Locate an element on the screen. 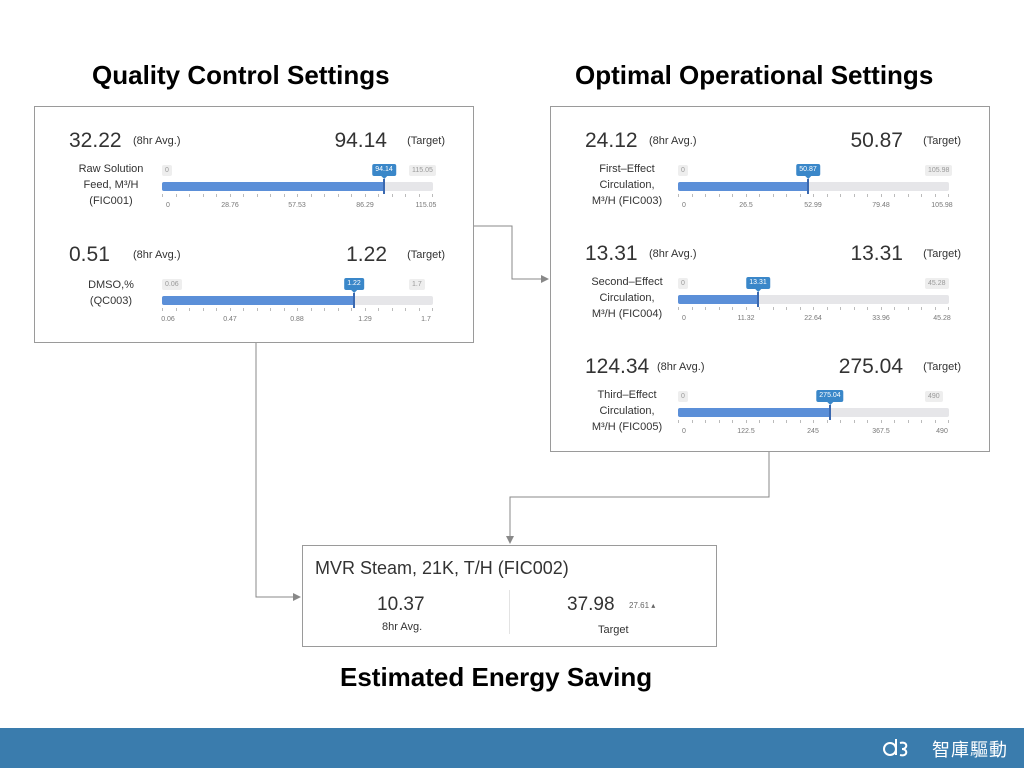  avg-value: 32.22 is located at coordinates (95, 140).